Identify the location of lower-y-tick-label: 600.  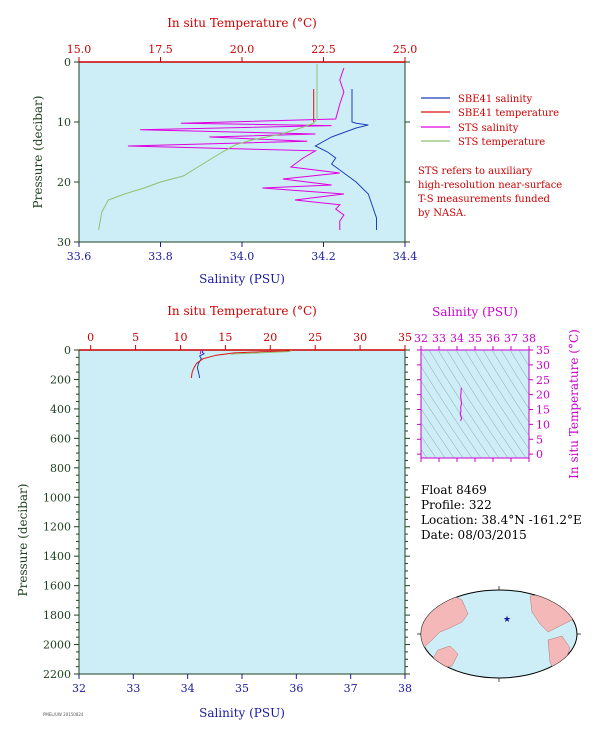
(60, 438).